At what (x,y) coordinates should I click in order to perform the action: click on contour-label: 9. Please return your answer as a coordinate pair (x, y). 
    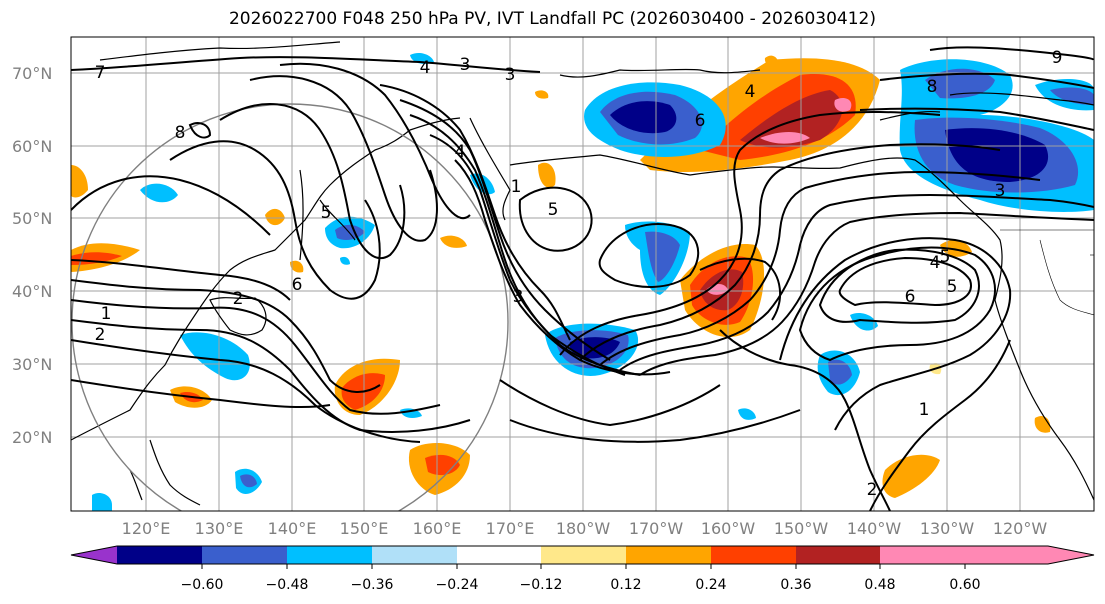
    Looking at the image, I should click on (1057, 58).